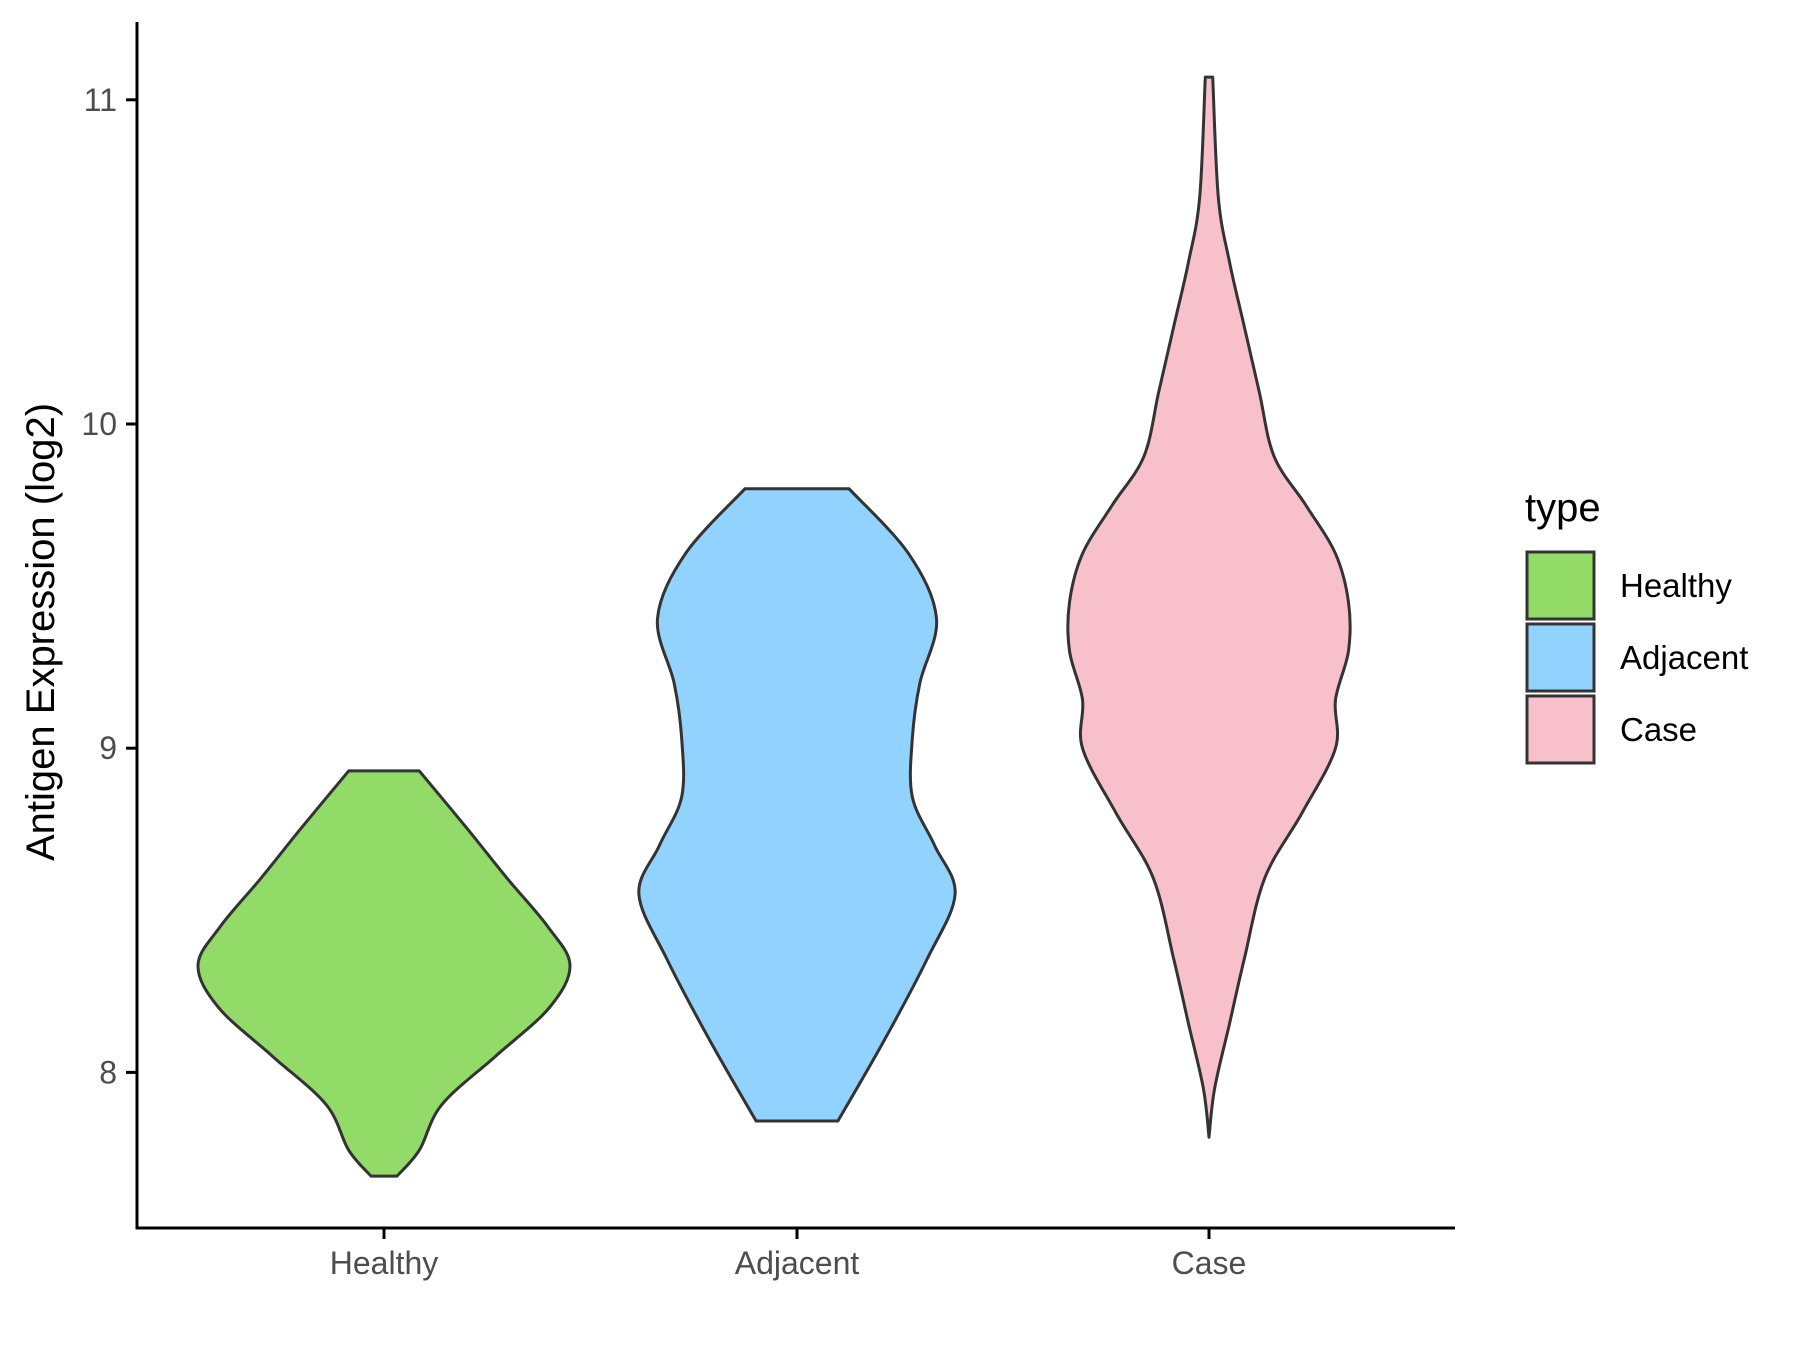 The height and width of the screenshot is (1350, 1800). Describe the element at coordinates (108, 1072) in the screenshot. I see `y-tick-label: 8` at that location.